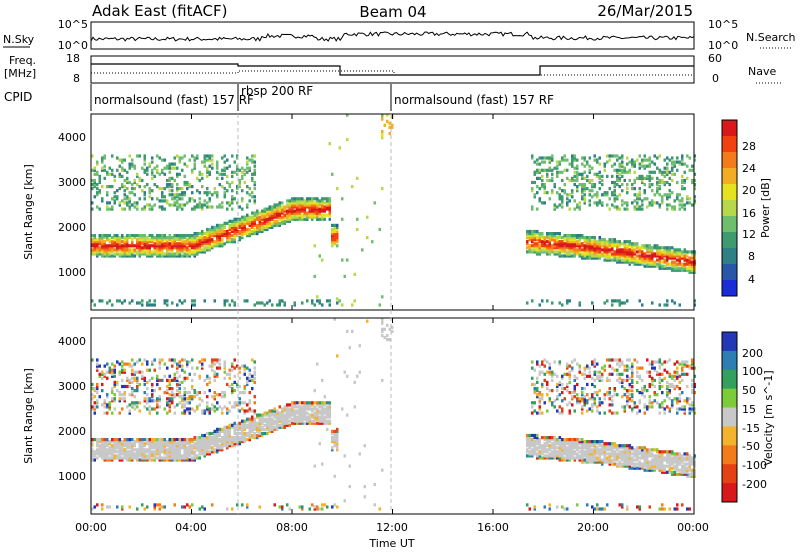 The width and height of the screenshot is (800, 558). Describe the element at coordinates (72, 182) in the screenshot. I see `power-y-tick-3000: 3000` at that location.